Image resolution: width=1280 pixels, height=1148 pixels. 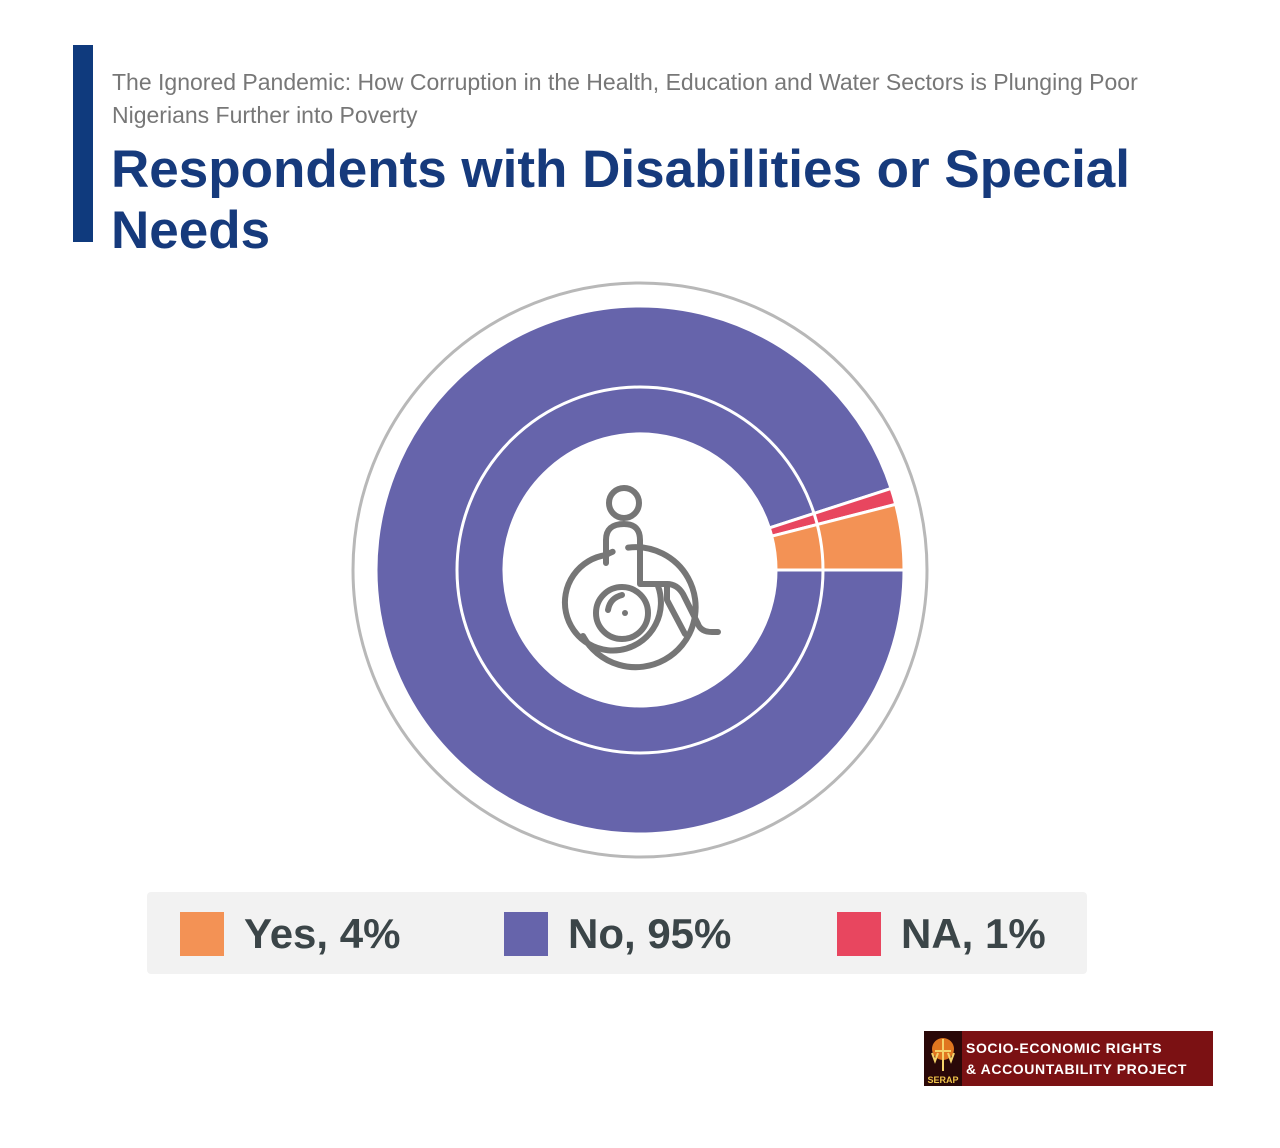 What do you see at coordinates (973, 933) in the screenshot?
I see `legend-label-na: NA, 1%` at bounding box center [973, 933].